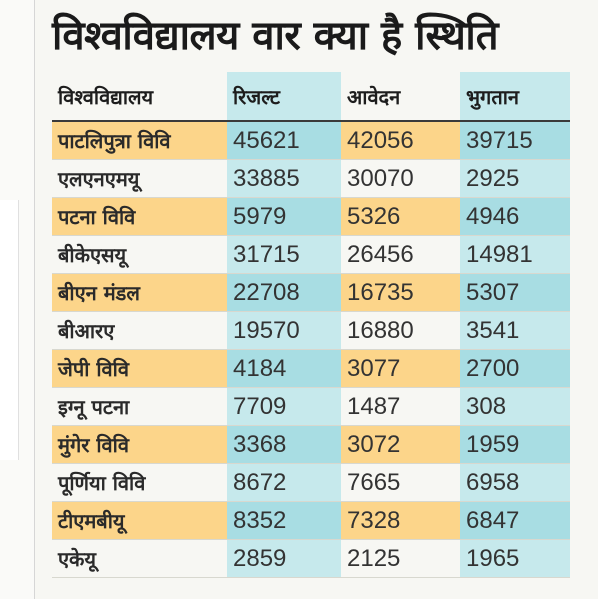 Image resolution: width=598 pixels, height=599 pixels. Describe the element at coordinates (400, 292) in the screenshot. I see `cell-applications: 16735` at that location.